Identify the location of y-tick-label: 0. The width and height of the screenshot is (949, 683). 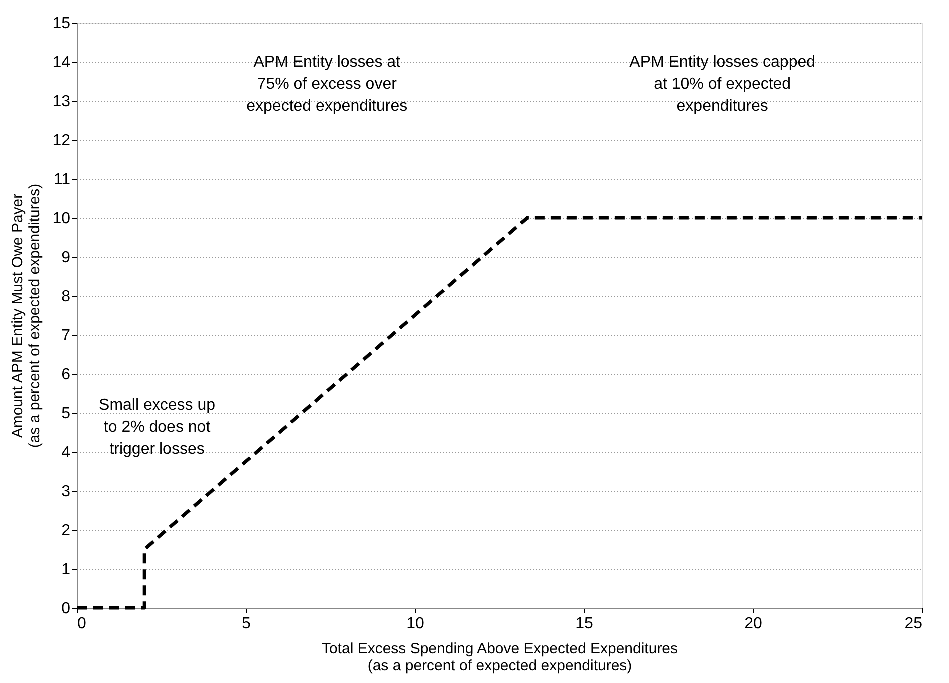
(66, 609).